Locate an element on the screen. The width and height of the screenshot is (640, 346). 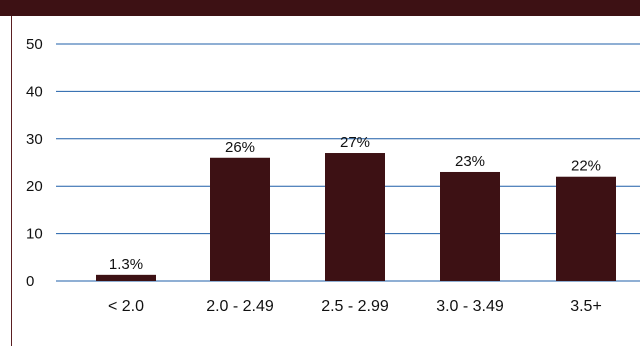
category-label-0: < 2.0 is located at coordinates (126, 306).